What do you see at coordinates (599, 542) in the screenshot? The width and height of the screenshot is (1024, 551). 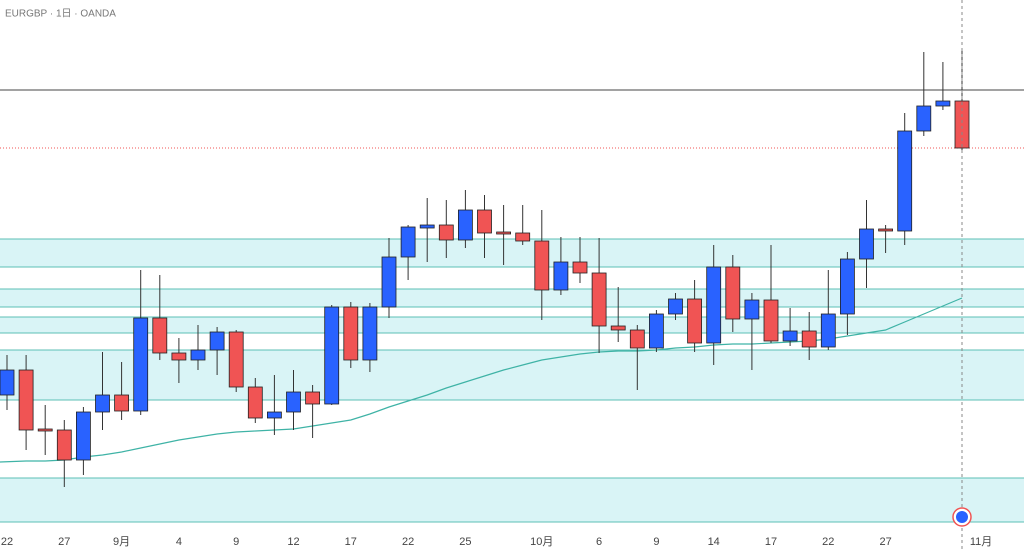 I see `x-tick-label: 6` at bounding box center [599, 542].